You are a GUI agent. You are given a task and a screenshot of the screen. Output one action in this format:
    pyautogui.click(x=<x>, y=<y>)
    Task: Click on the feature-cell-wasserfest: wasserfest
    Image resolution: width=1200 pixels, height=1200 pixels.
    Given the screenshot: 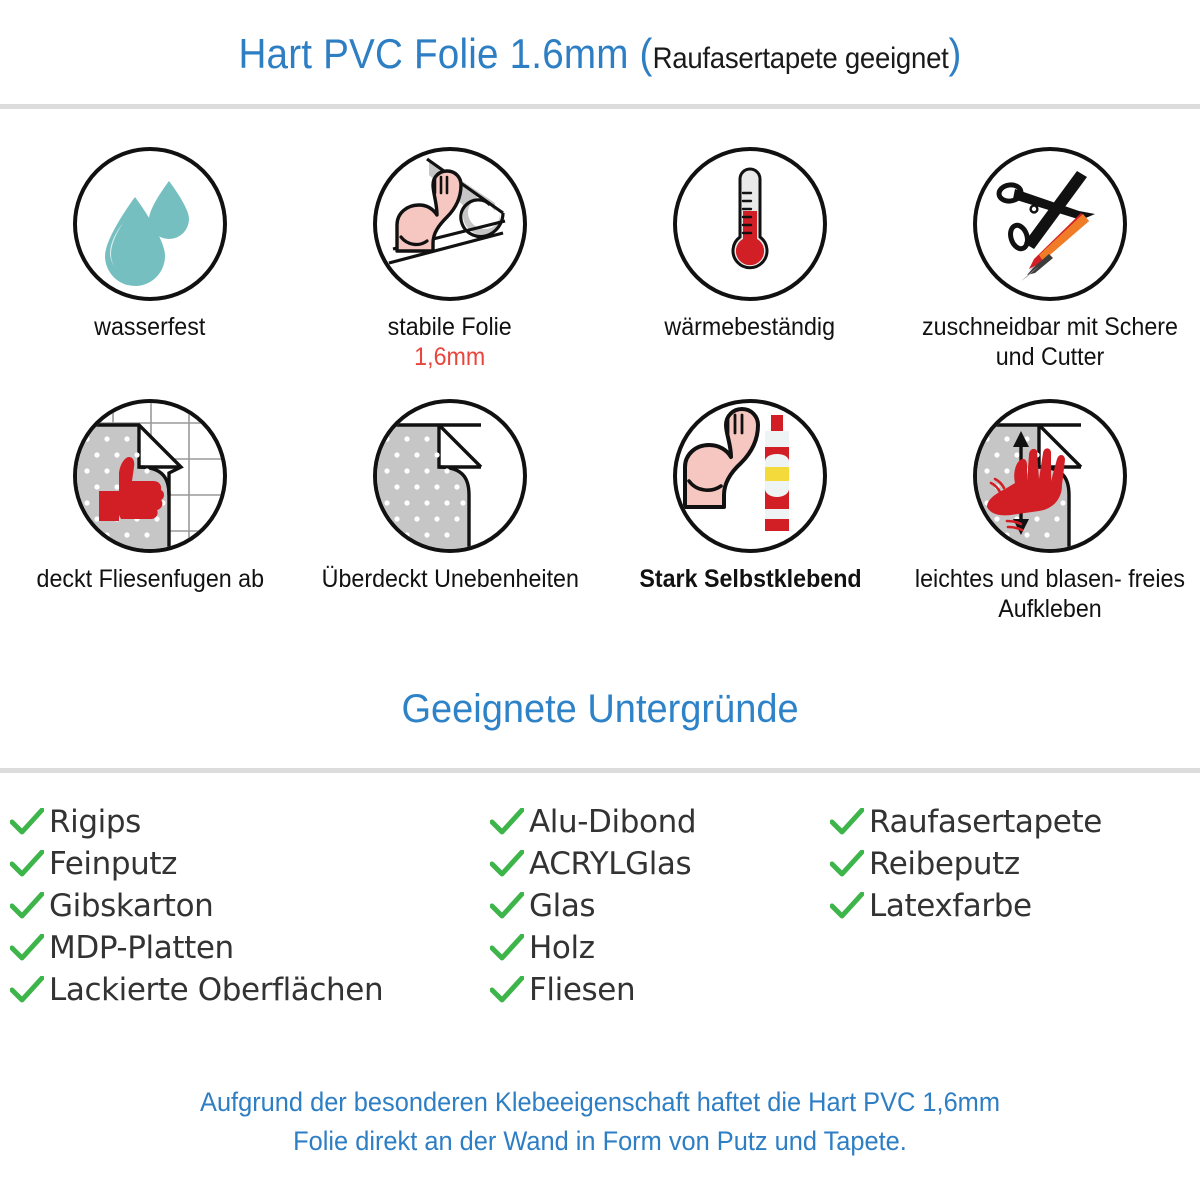 What is the action you would take?
    pyautogui.click(x=150, y=273)
    